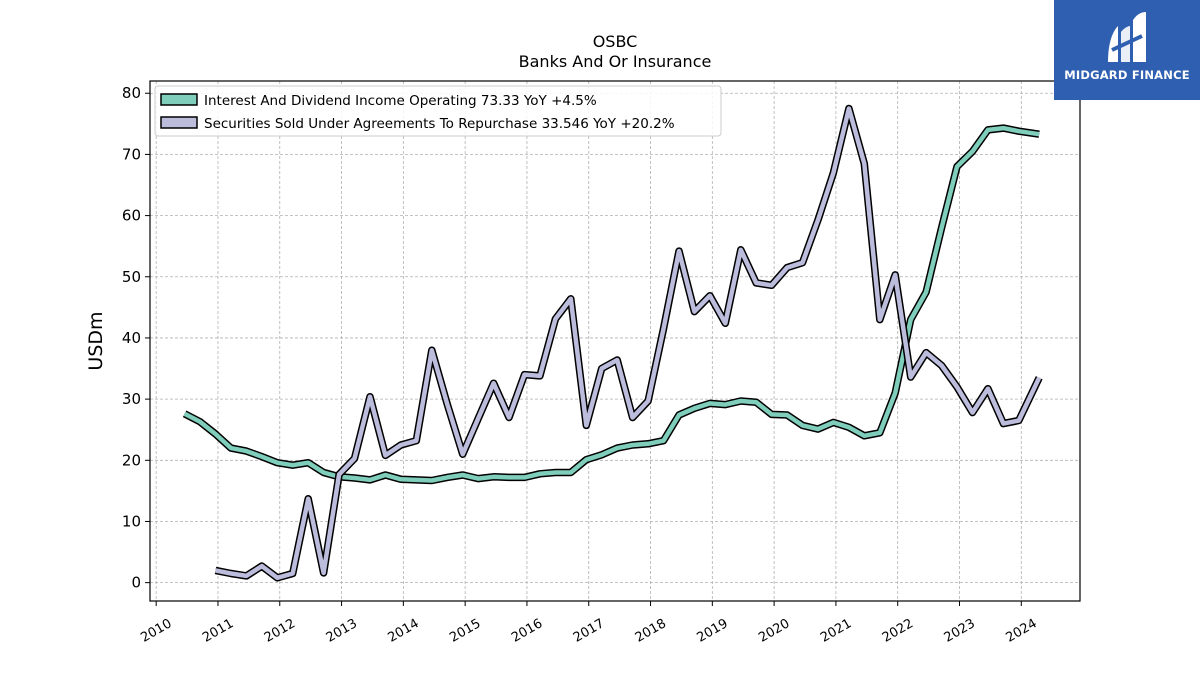  I want to click on x-tick-label: 2023, so click(960, 631).